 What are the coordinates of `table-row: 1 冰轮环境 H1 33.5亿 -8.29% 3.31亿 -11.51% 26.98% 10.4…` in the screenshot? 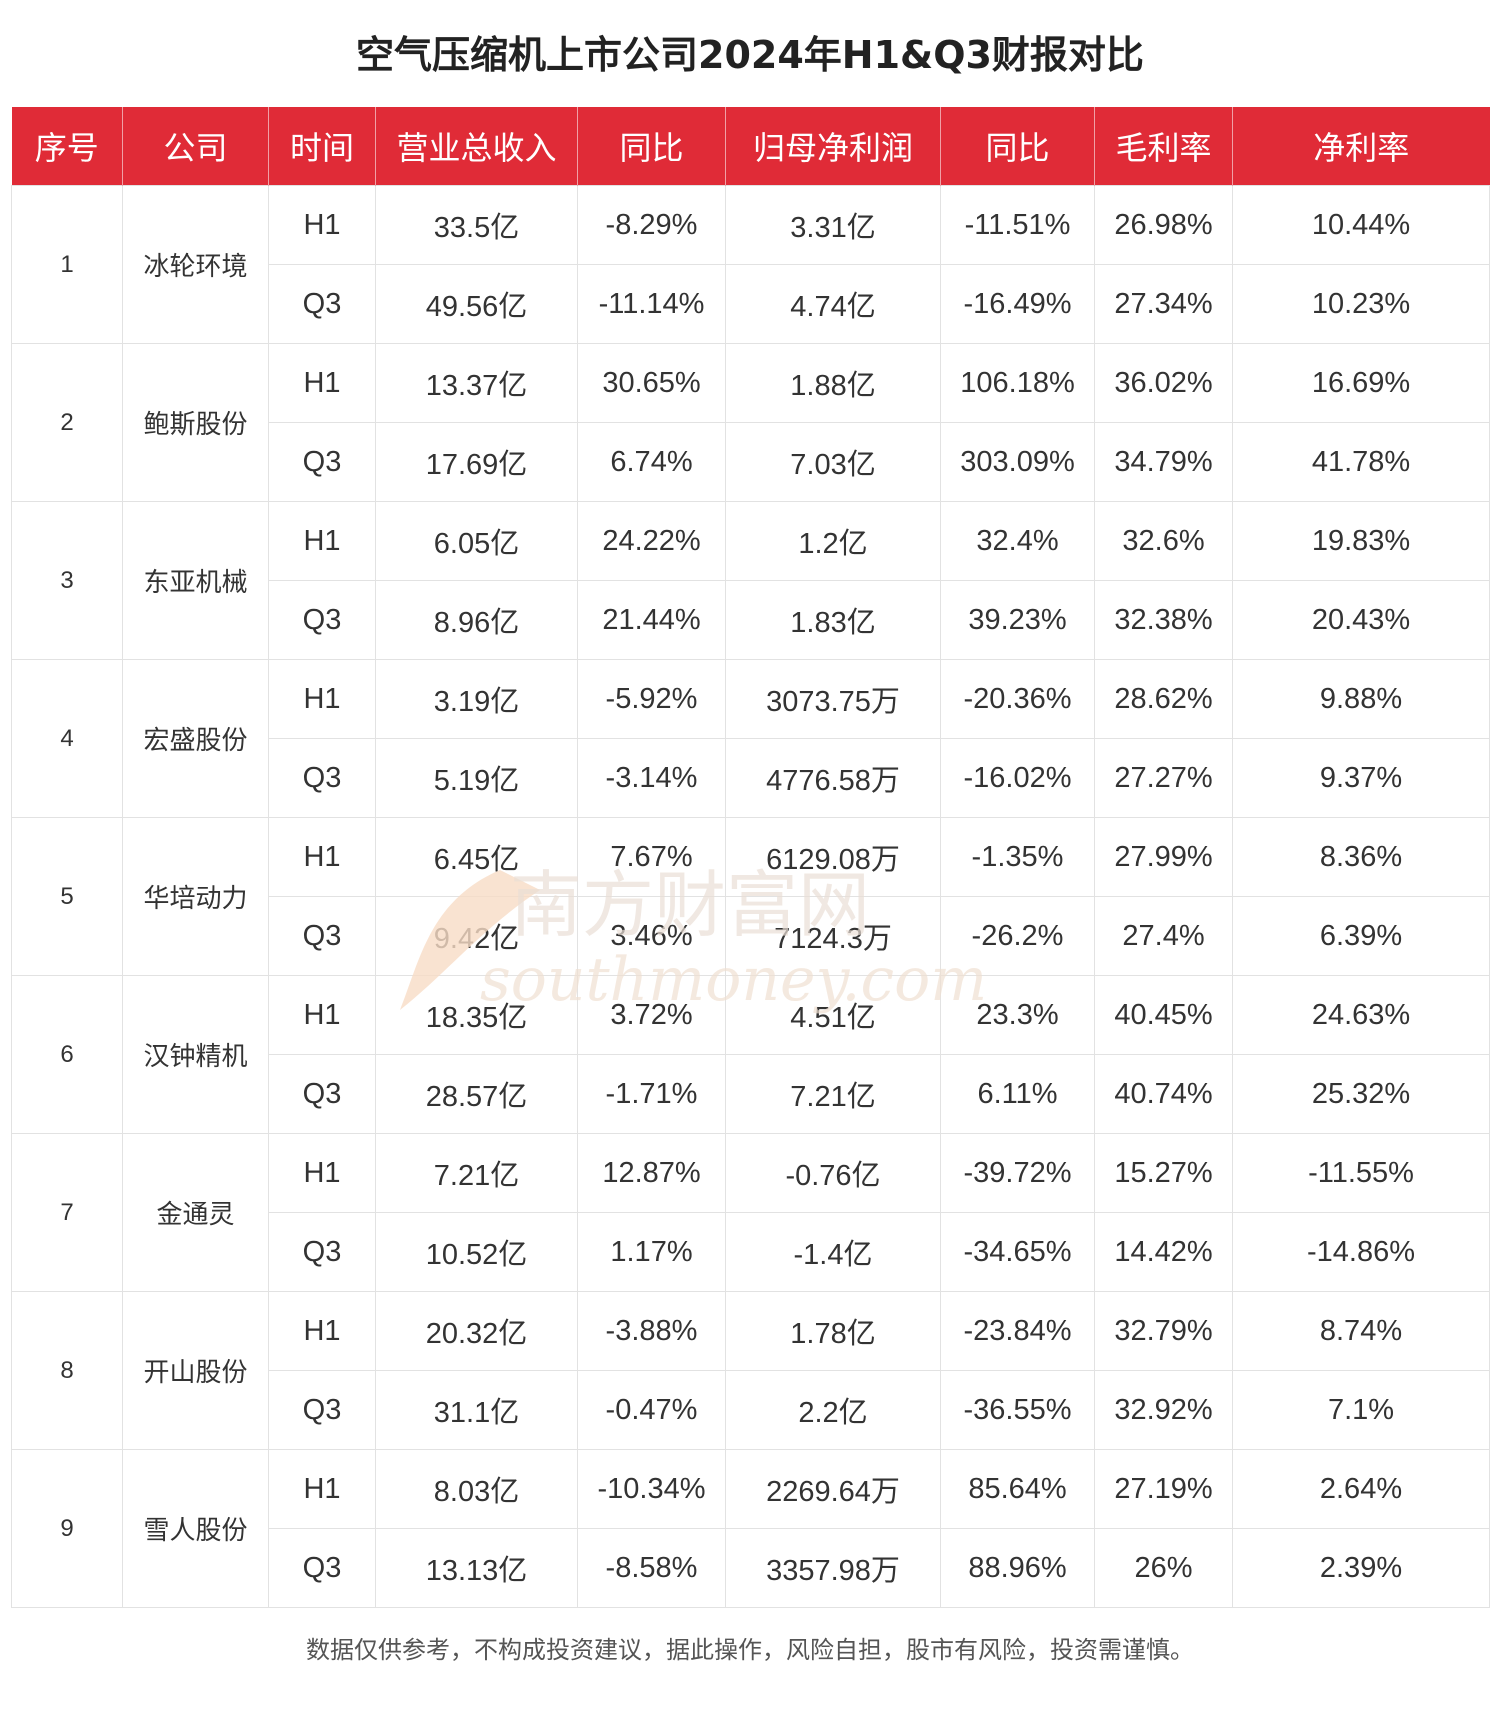 It's located at (750, 264).